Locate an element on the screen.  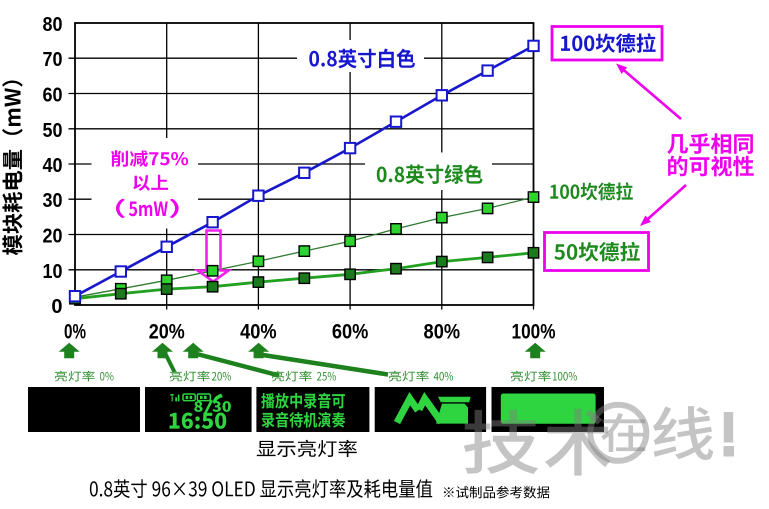
svg-text: 20% is located at coordinates (167, 332).